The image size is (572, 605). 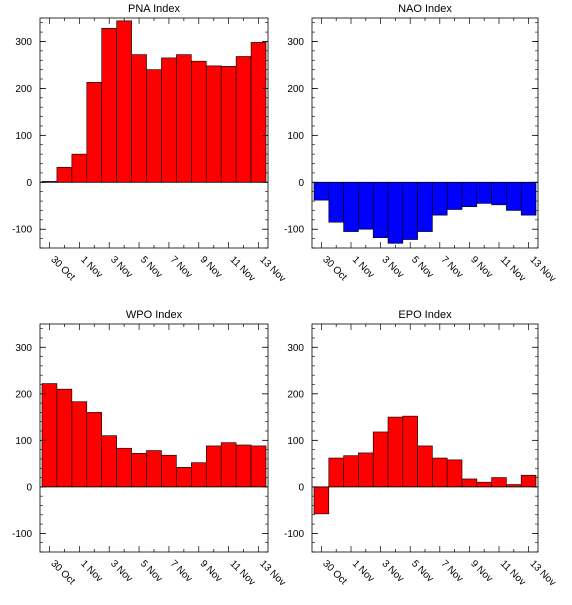 What do you see at coordinates (272, 573) in the screenshot?
I see `wpo-index-xtick-label: 13 Nov` at bounding box center [272, 573].